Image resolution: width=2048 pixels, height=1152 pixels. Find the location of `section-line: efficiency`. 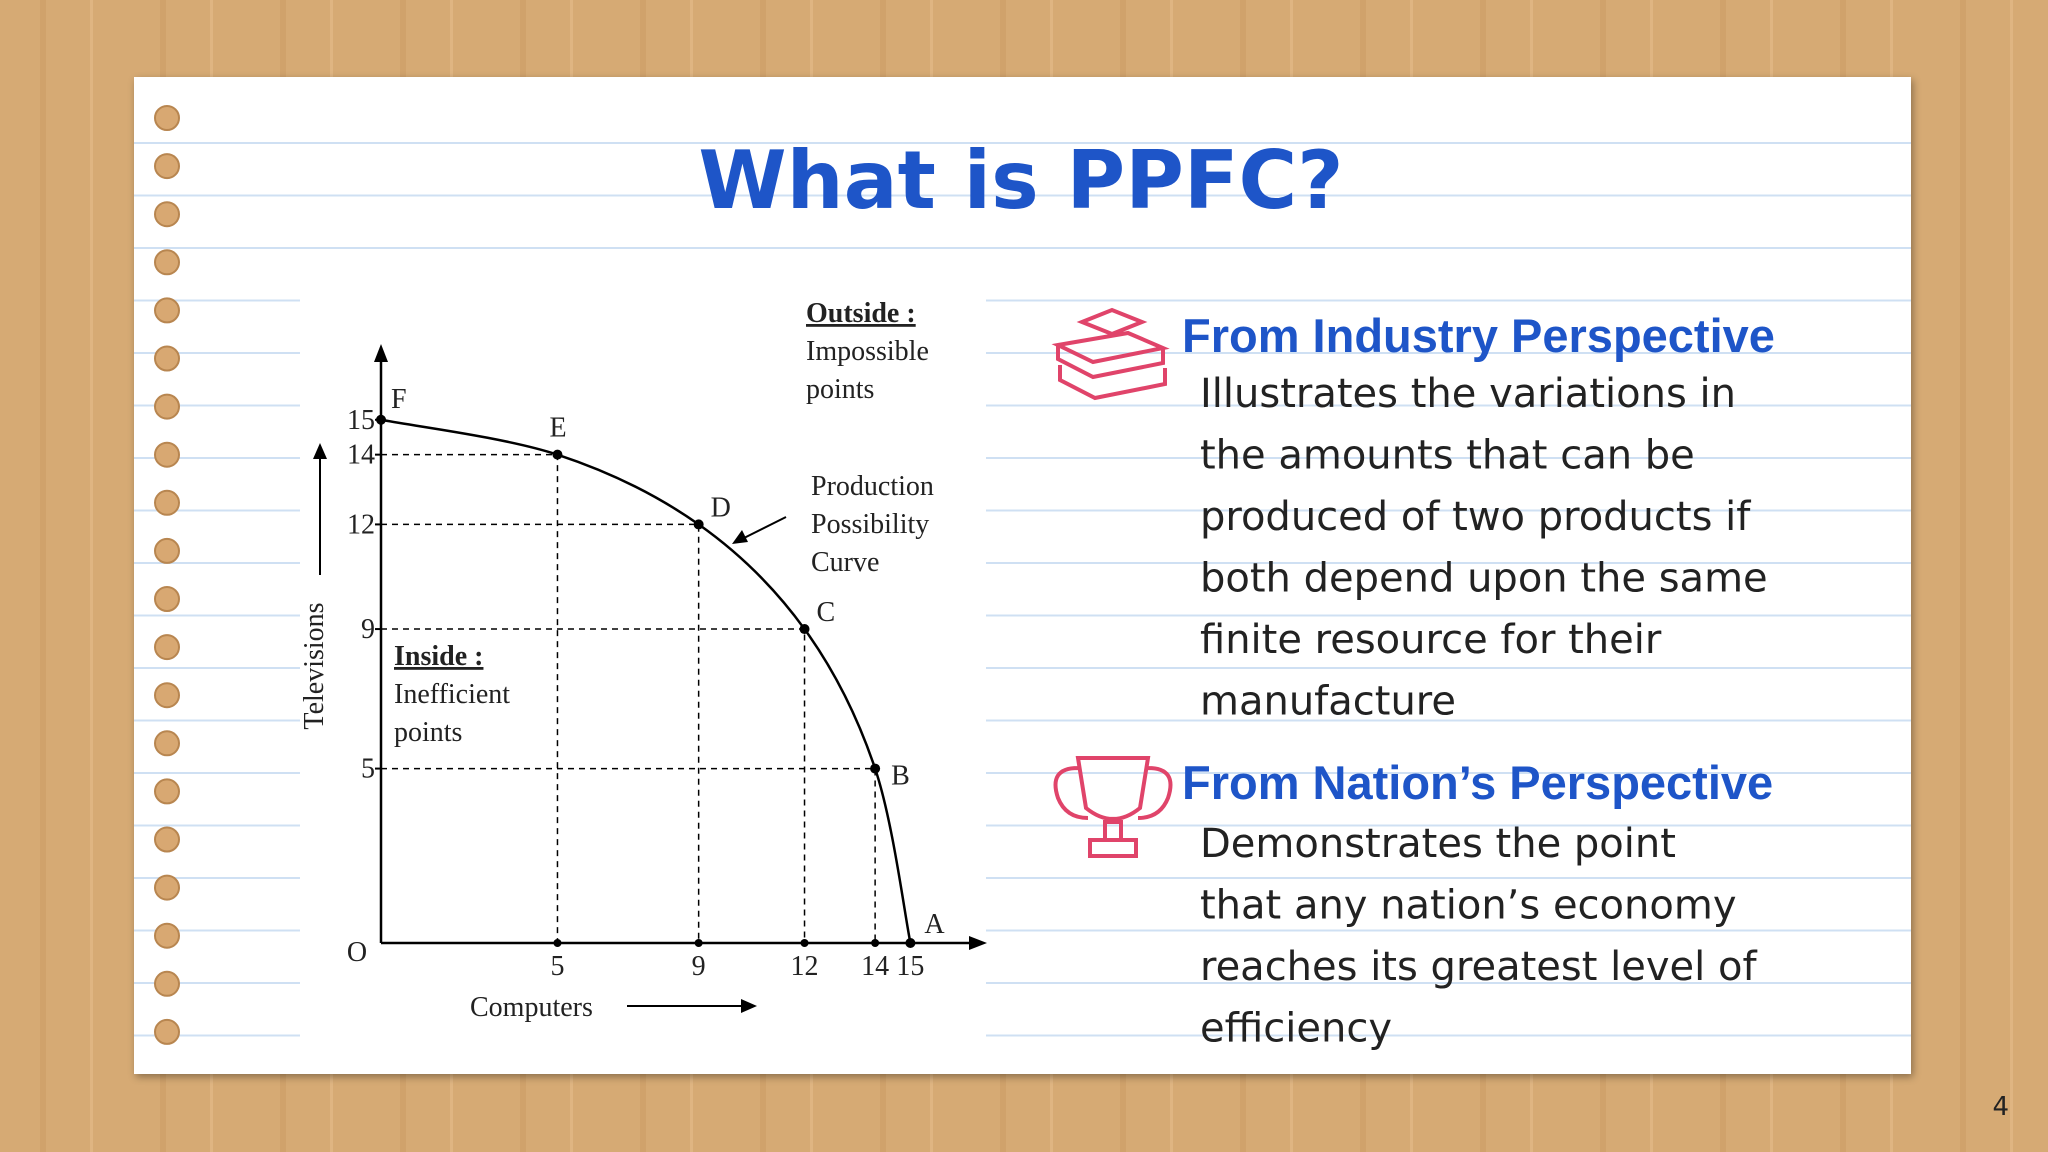

section-line: efficiency is located at coordinates (1296, 1029).